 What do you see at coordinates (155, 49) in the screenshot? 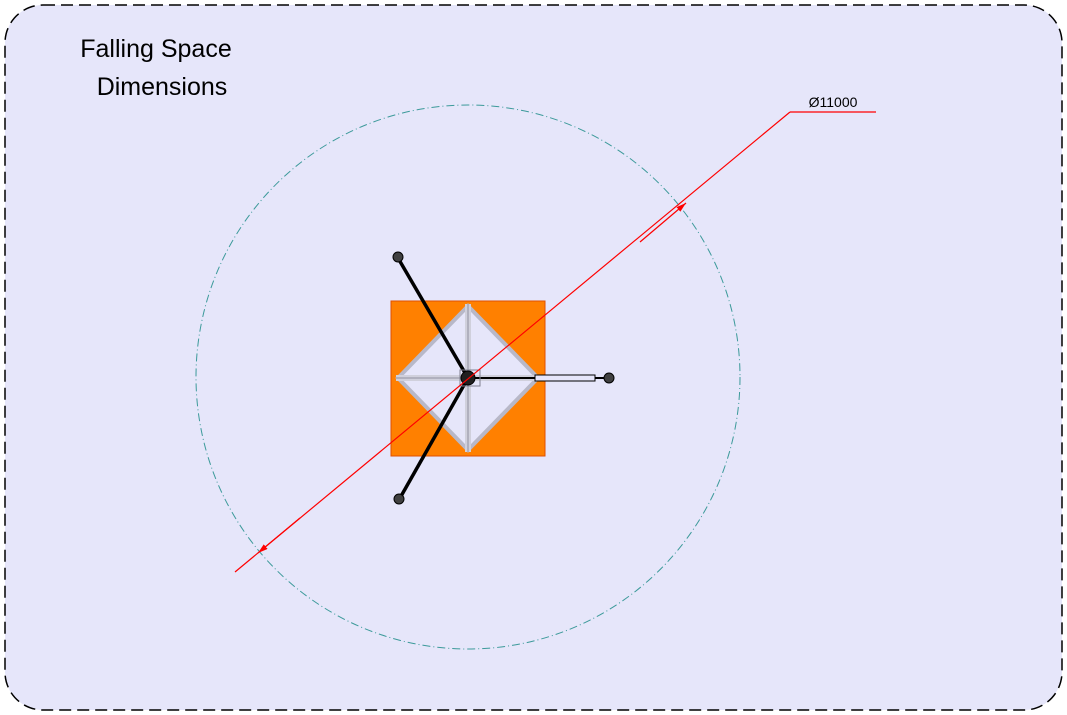
I see `title-line: Falling Space` at bounding box center [155, 49].